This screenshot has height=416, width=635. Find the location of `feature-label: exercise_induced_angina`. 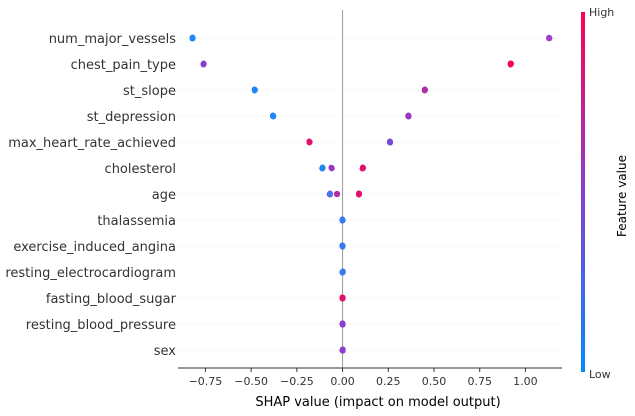

feature-label: exercise_induced_angina is located at coordinates (94, 247).